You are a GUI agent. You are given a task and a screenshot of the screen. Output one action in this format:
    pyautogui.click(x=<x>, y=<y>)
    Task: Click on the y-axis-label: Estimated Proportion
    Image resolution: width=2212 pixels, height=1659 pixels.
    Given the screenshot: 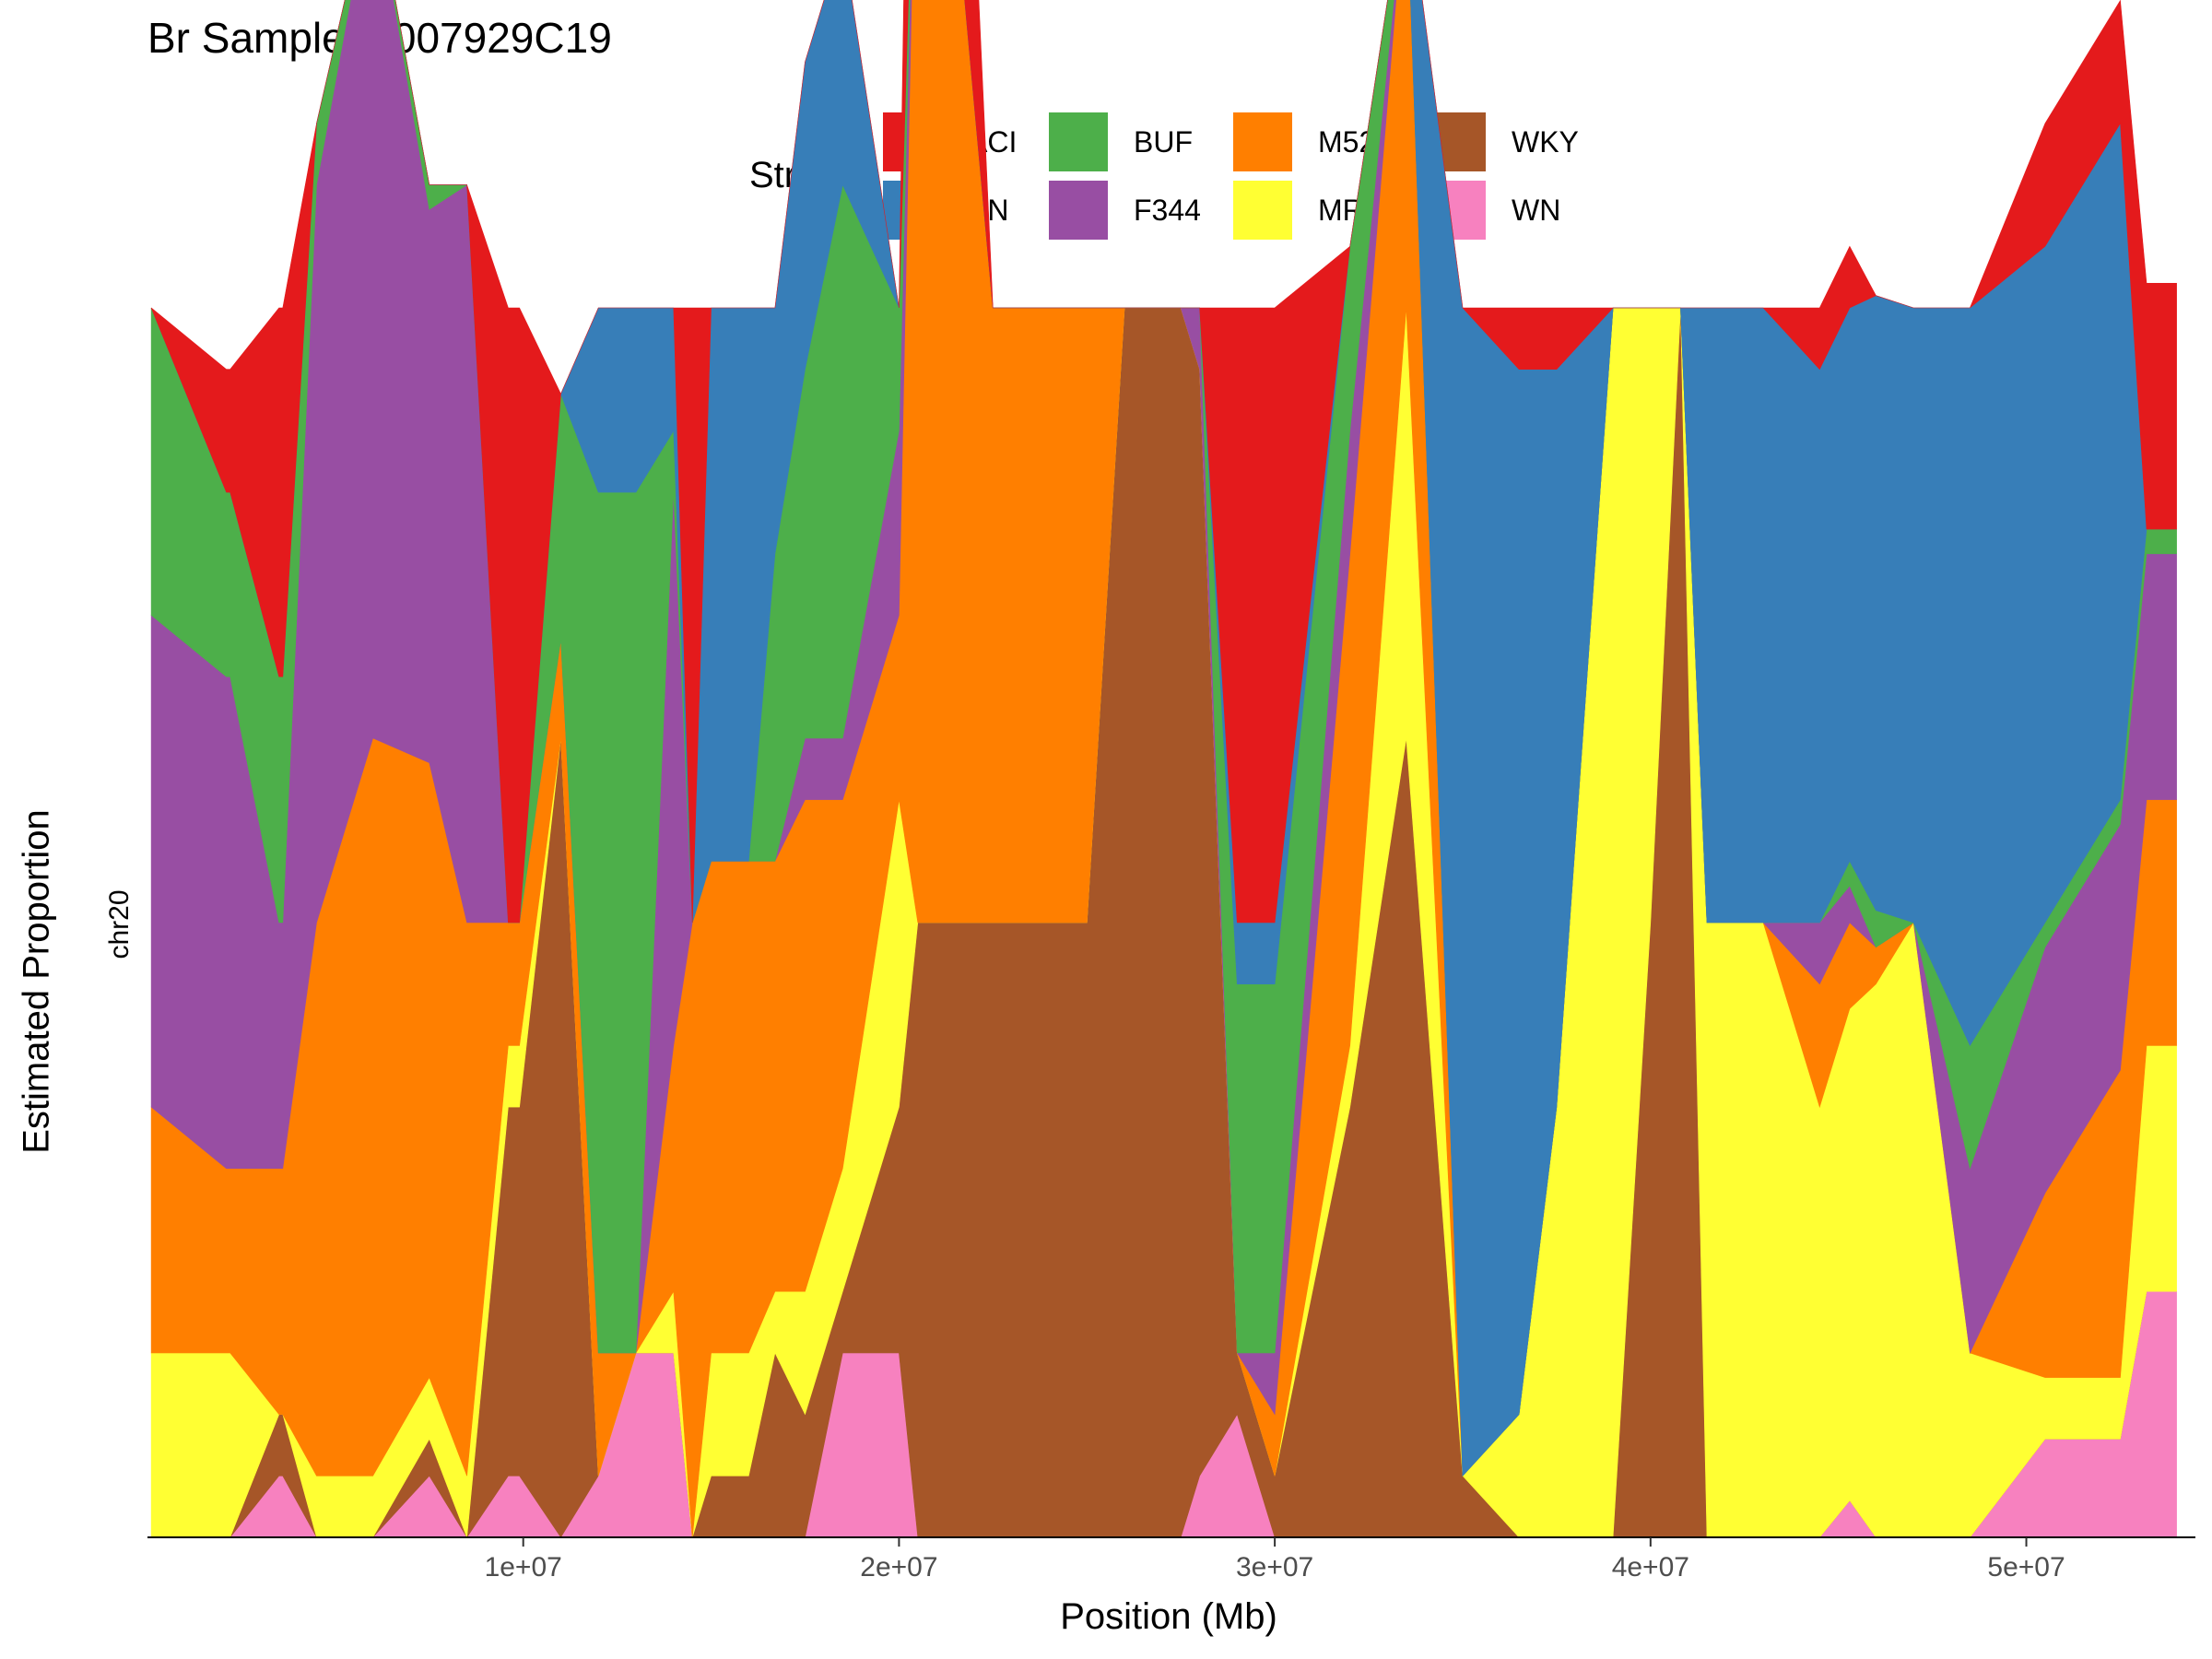 What is the action you would take?
    pyautogui.click(x=36, y=981)
    